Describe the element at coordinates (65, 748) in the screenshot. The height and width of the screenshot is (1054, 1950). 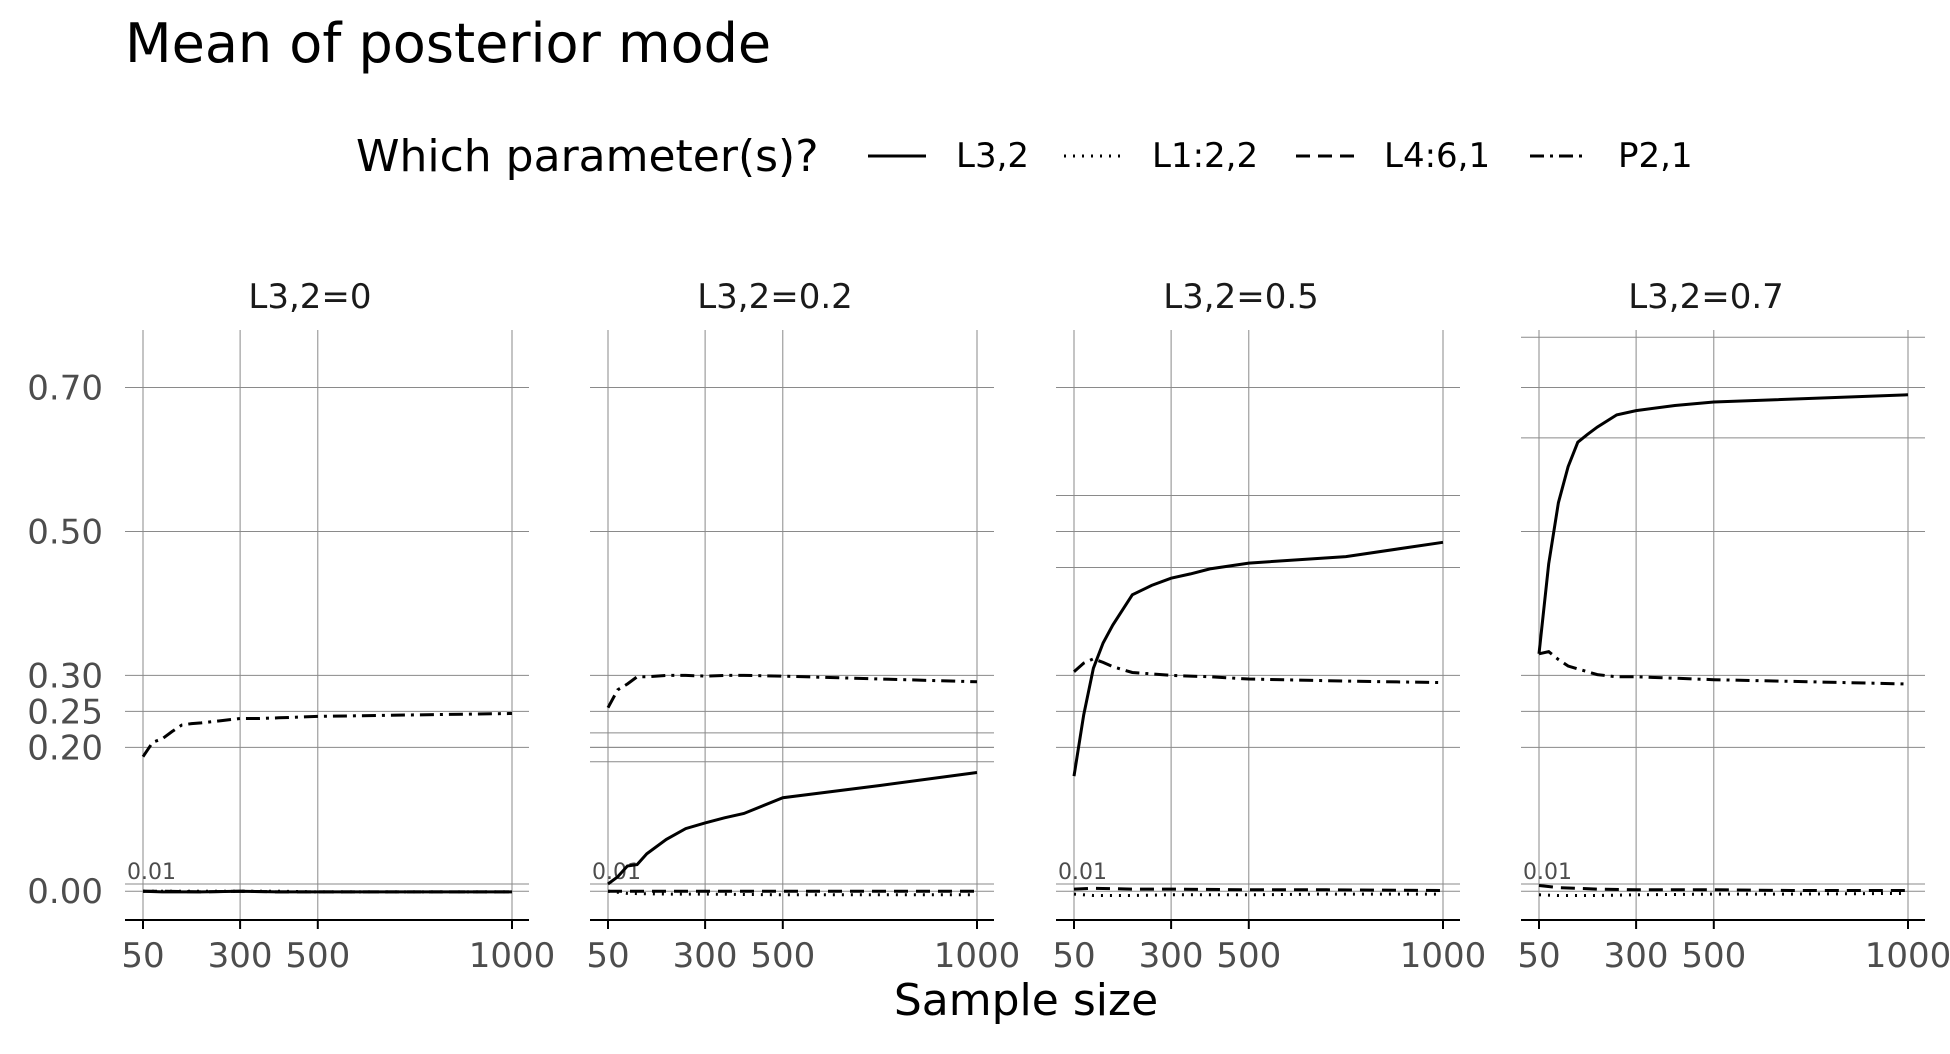
I see `y-tick-label: 0.20` at that location.